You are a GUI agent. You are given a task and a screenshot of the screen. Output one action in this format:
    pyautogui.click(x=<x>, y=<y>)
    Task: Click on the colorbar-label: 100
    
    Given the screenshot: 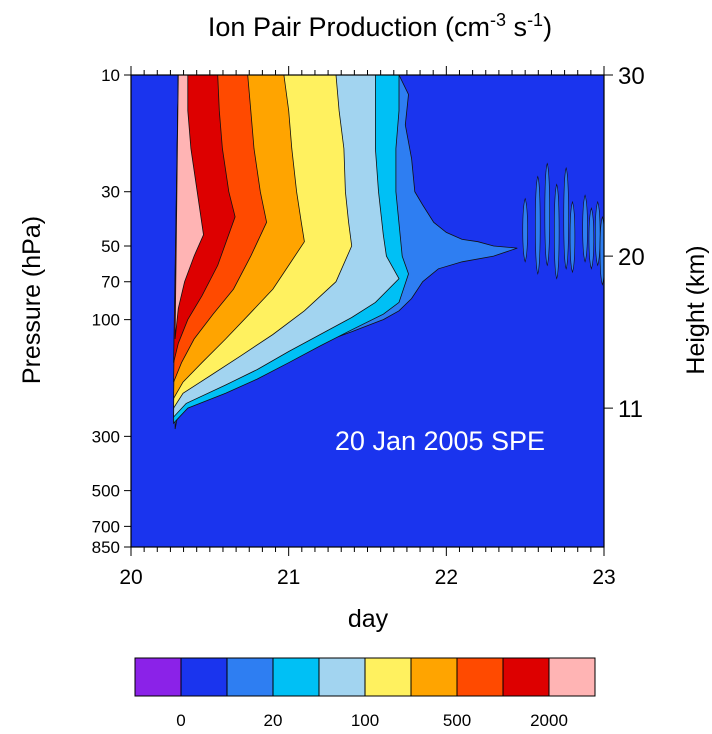 What is the action you would take?
    pyautogui.click(x=365, y=720)
    